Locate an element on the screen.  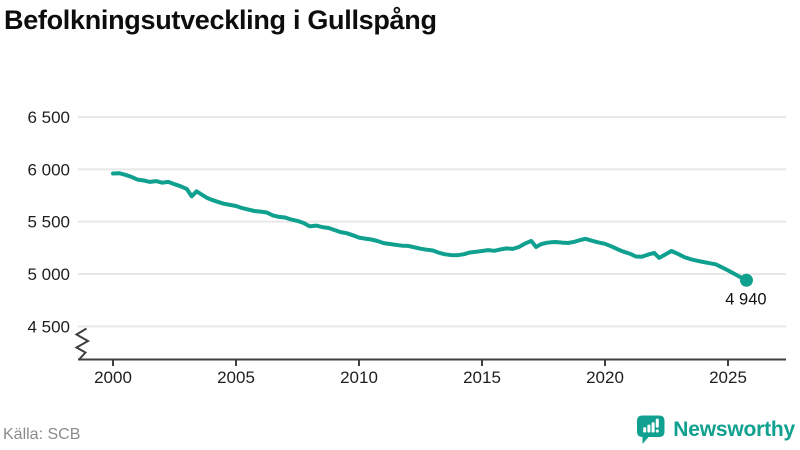
y-tick-label: 5 000 is located at coordinates (48, 274).